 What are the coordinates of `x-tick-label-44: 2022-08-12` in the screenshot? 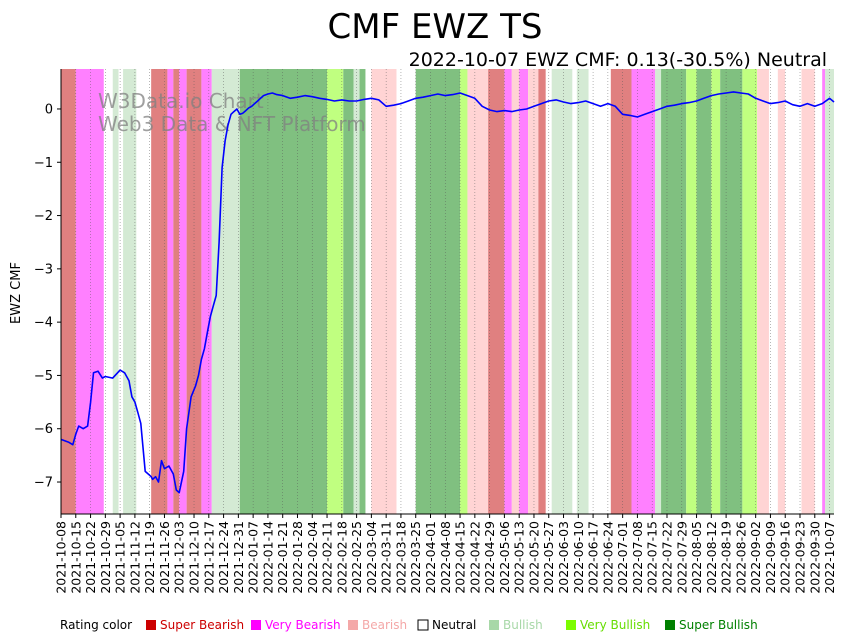 It's located at (711, 557).